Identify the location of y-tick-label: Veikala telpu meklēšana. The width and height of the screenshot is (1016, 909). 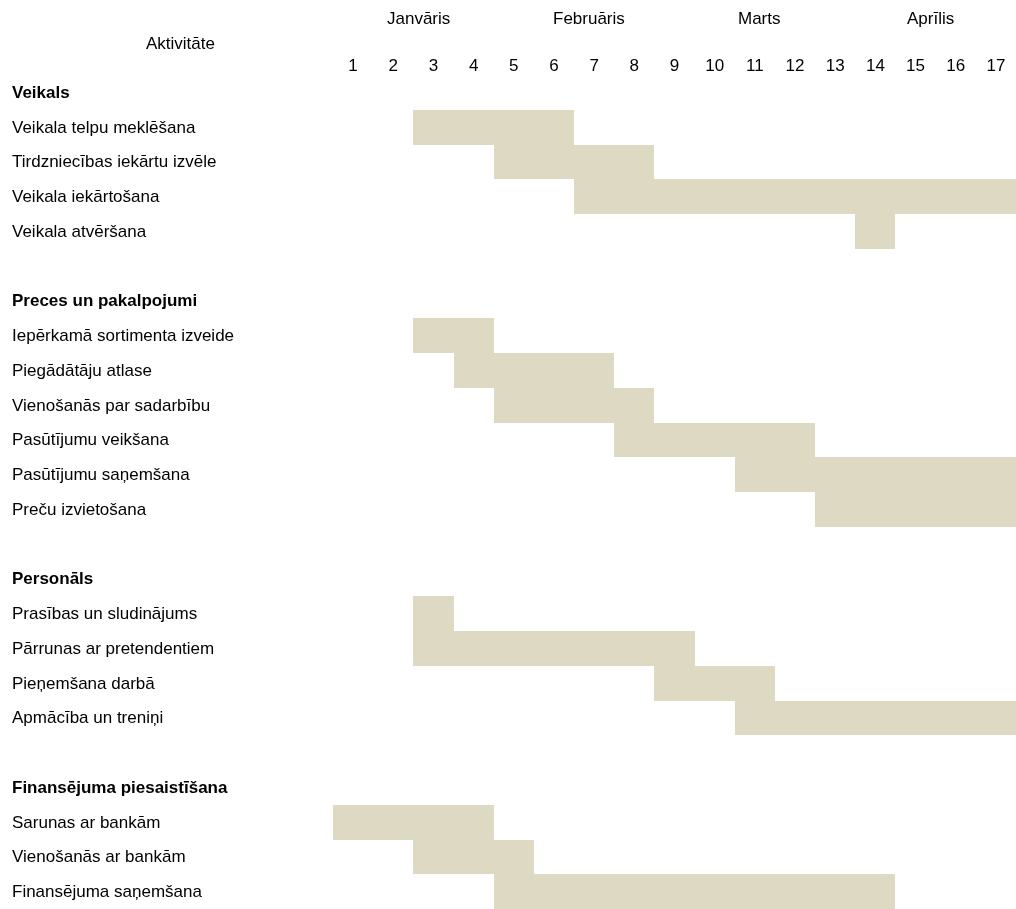
(104, 127).